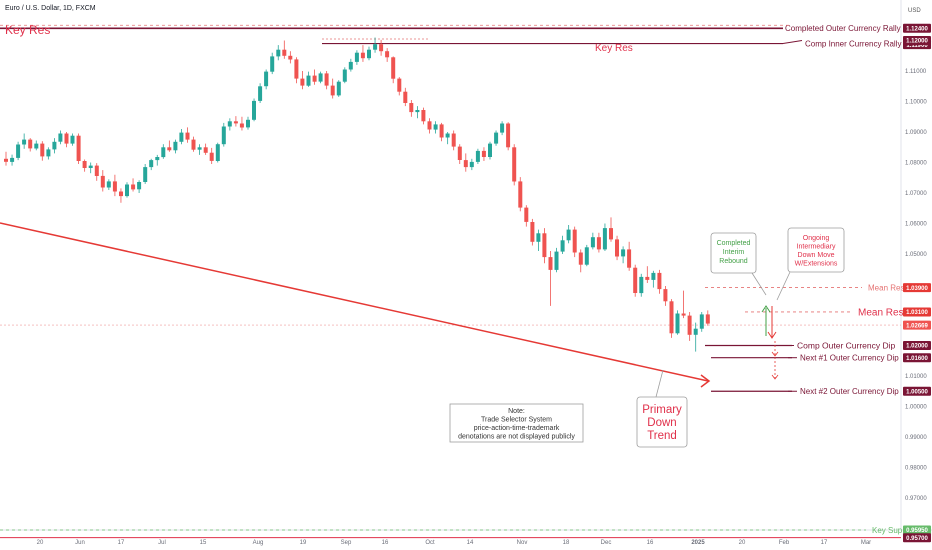 The image size is (932, 550). Describe the element at coordinates (734, 243) in the screenshot. I see `completed-rebound-line-1: Completed` at that location.